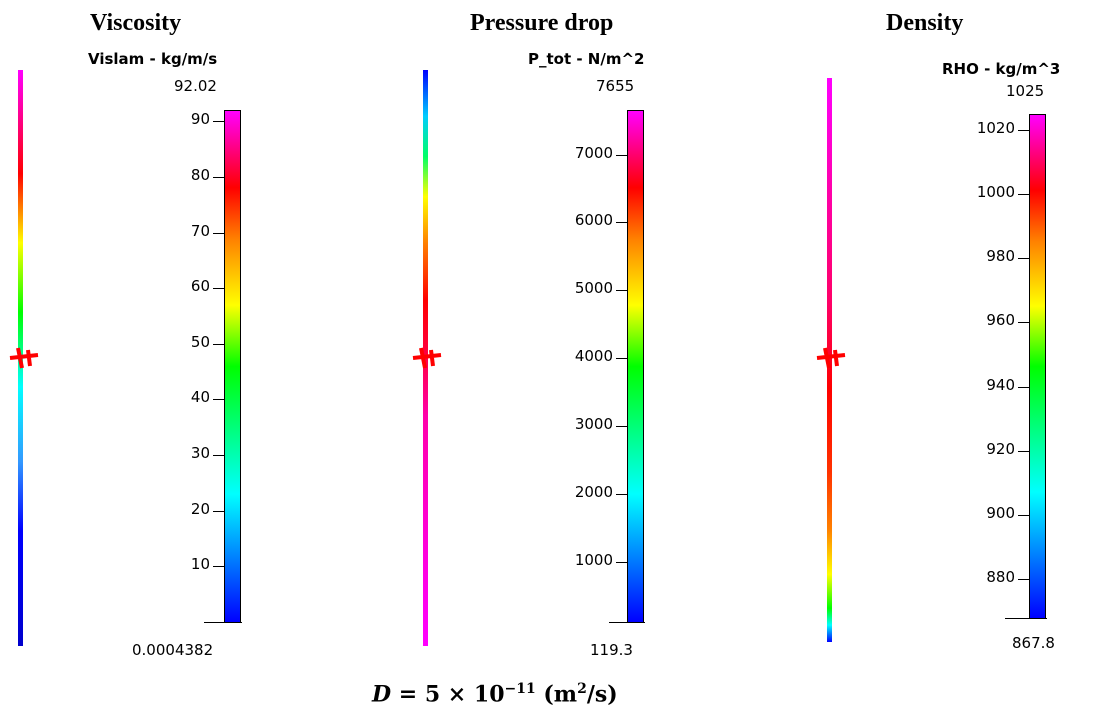  What do you see at coordinates (1001, 69) in the screenshot?
I see `colorbar-variable-title: RHO - kg/m^3` at bounding box center [1001, 69].